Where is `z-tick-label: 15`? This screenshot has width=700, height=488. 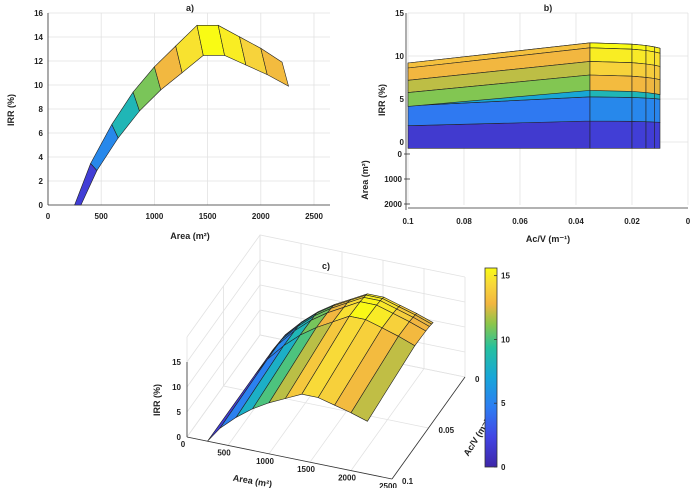 z-tick-label: 15 is located at coordinates (176, 362).